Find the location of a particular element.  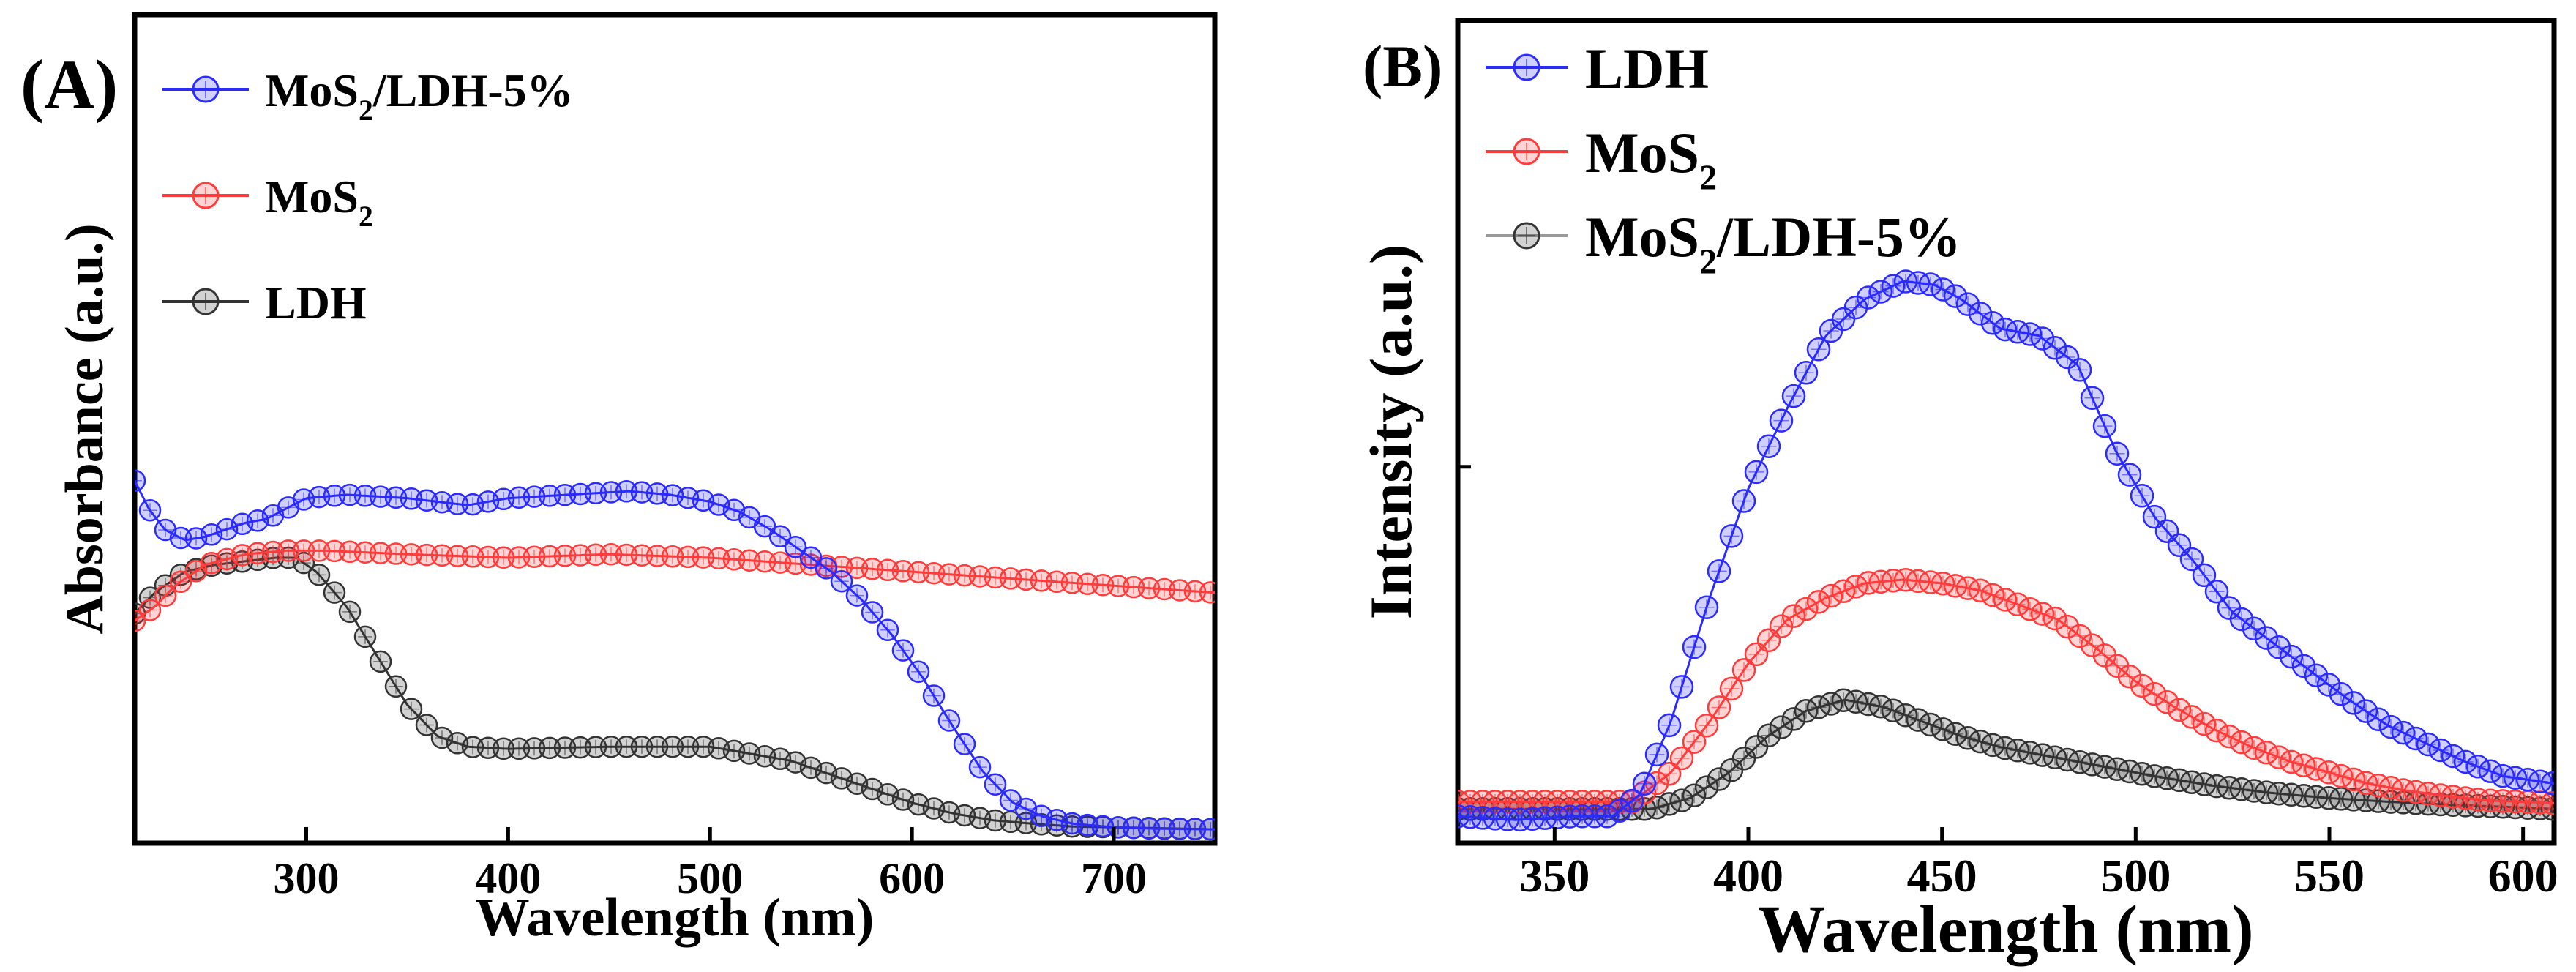

panel-b-x-tick-label: 400 is located at coordinates (1748, 876).